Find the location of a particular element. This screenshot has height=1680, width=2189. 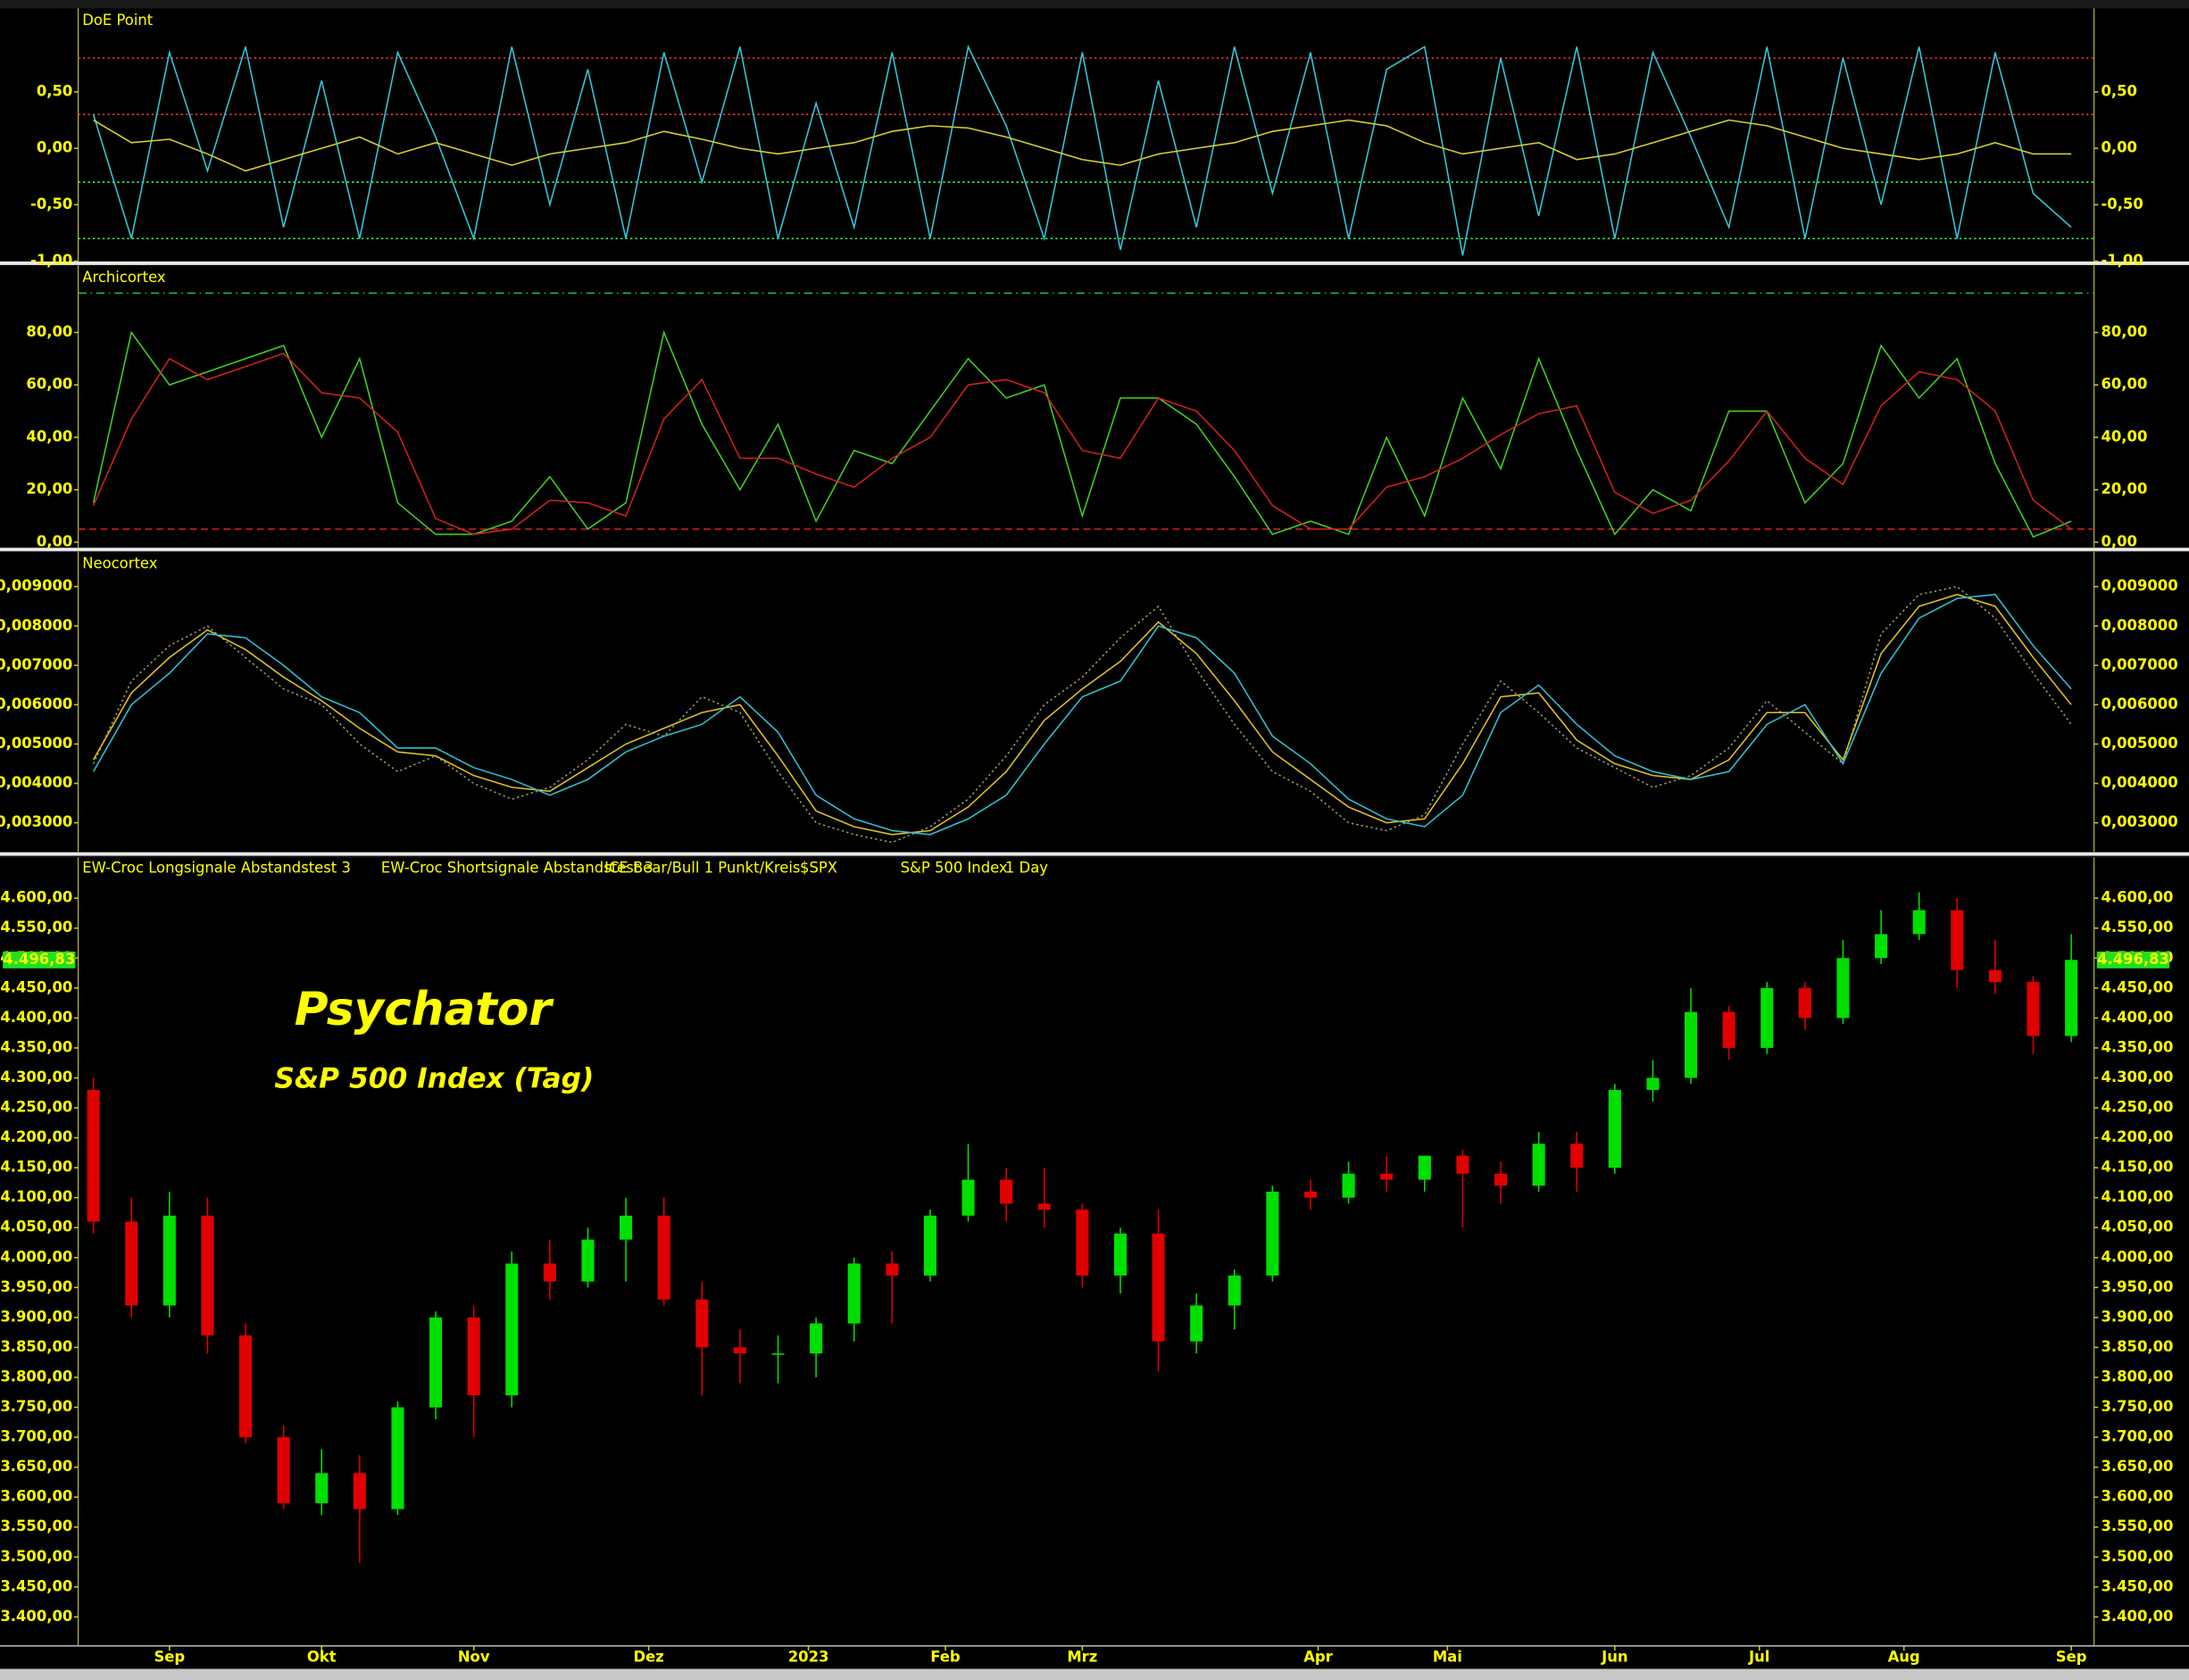

x-axis-background is located at coordinates (1095, 1657).